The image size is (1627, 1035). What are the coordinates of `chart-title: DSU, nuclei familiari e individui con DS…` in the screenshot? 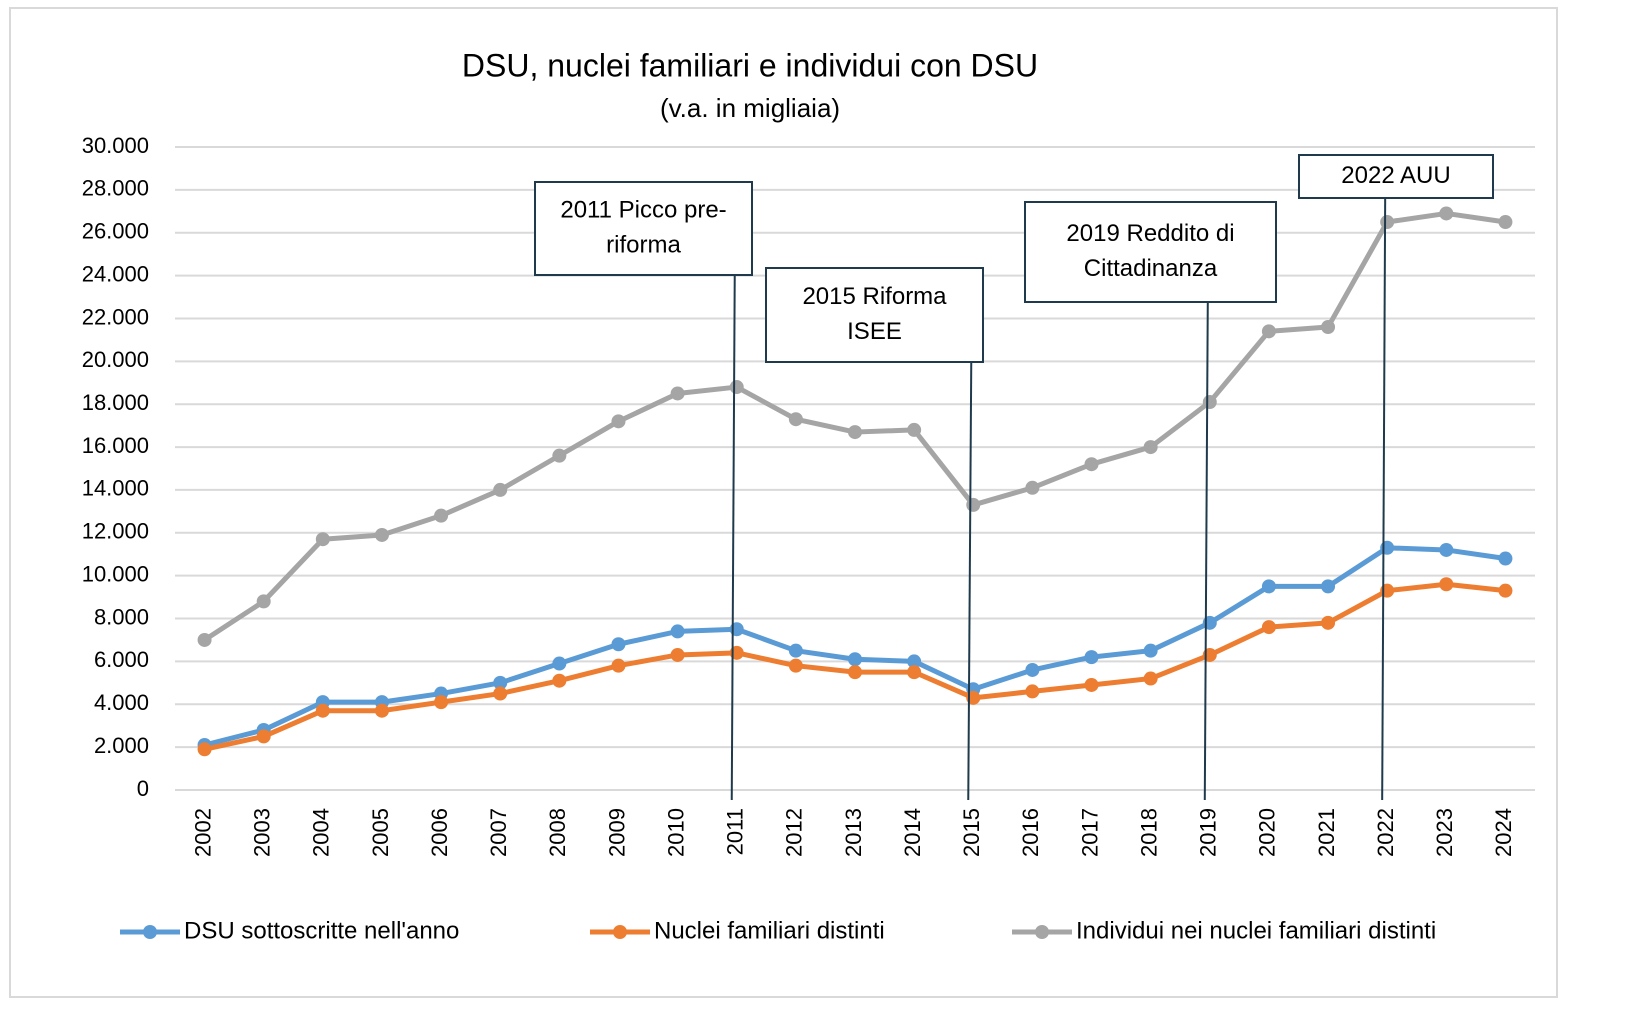 It's located at (750, 65).